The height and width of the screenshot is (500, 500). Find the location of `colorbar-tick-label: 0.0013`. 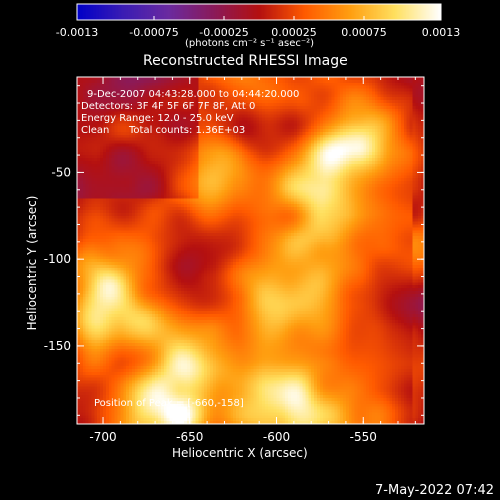

colorbar-tick-label: 0.0013 is located at coordinates (441, 32).